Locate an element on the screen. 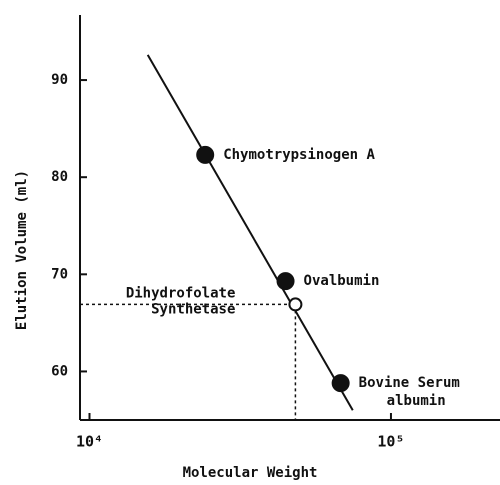 This screenshot has height=485, width=500. point-label: Ovalbumin is located at coordinates (342, 281).